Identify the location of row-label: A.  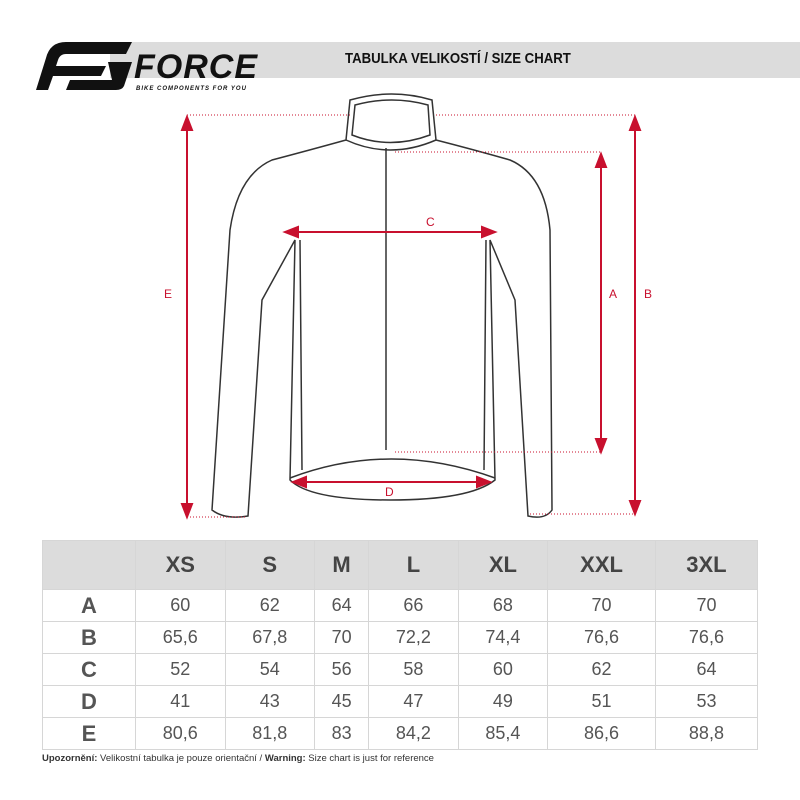
(89, 605).